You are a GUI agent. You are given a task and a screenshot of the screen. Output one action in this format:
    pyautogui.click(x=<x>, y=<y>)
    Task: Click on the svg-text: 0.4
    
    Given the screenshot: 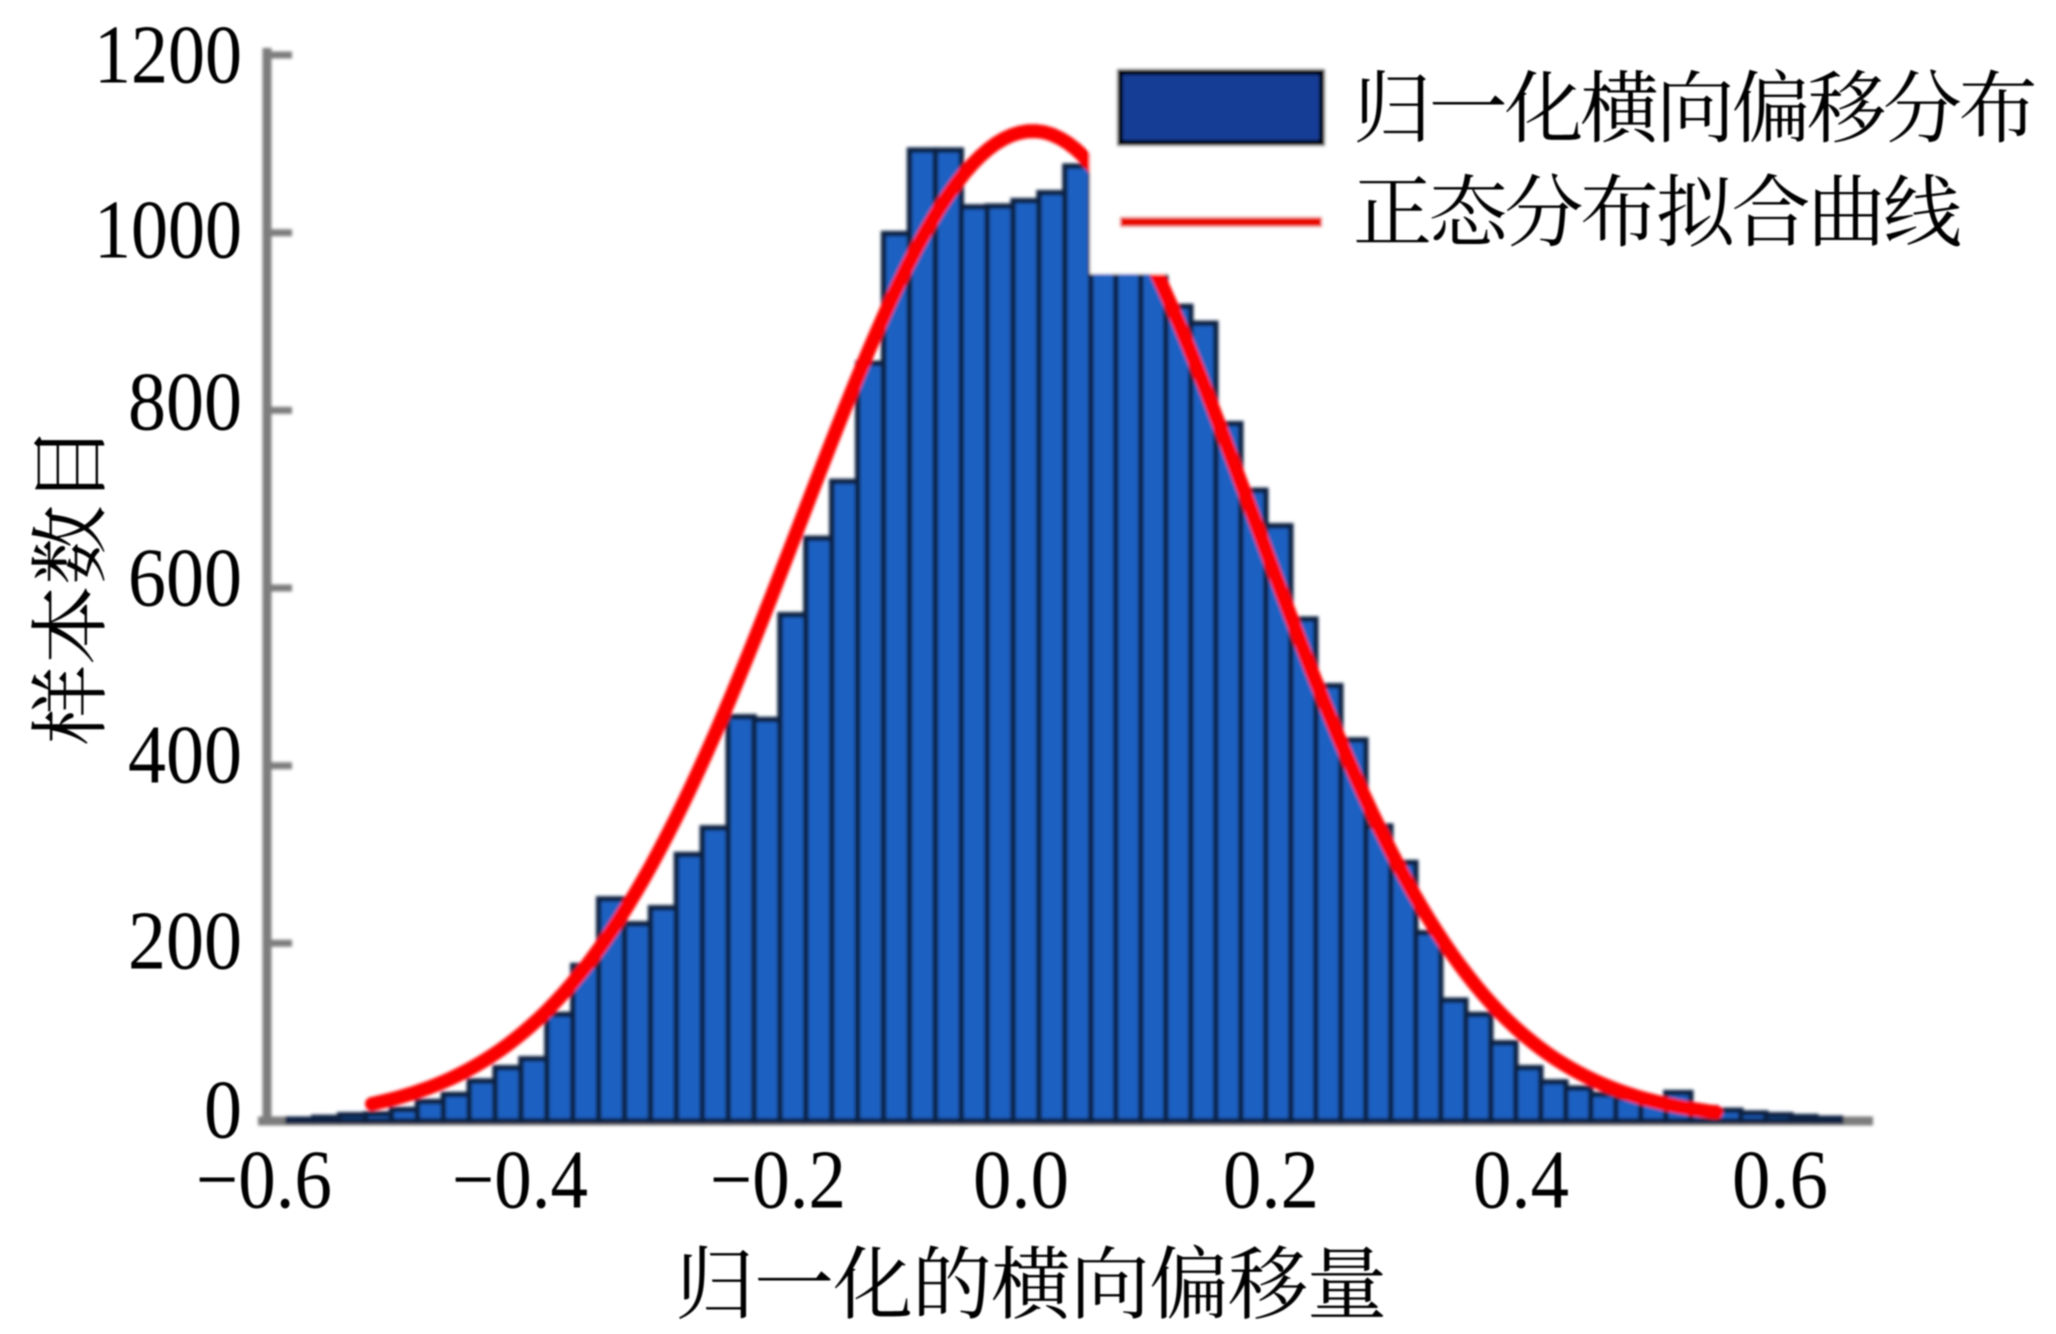 What is the action you would take?
    pyautogui.click(x=1521, y=1180)
    